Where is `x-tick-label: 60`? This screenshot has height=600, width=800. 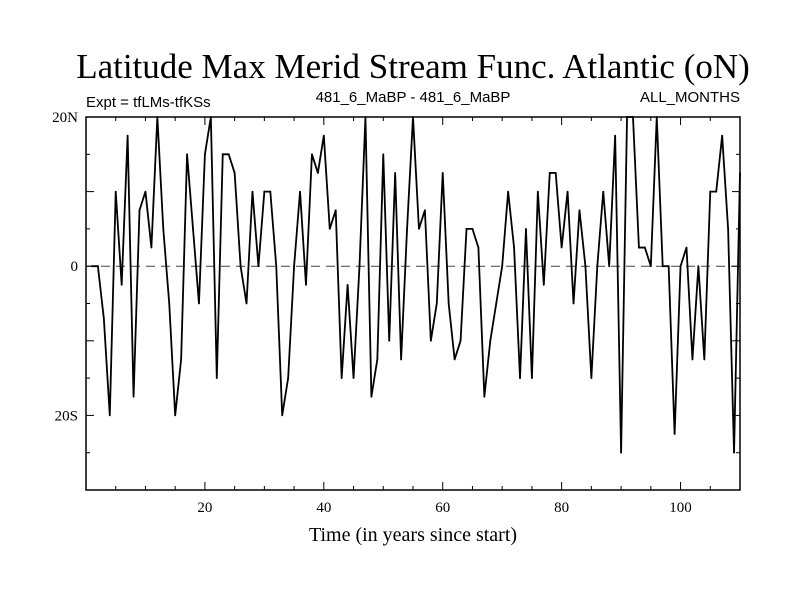 x-tick-label: 60 is located at coordinates (442, 508).